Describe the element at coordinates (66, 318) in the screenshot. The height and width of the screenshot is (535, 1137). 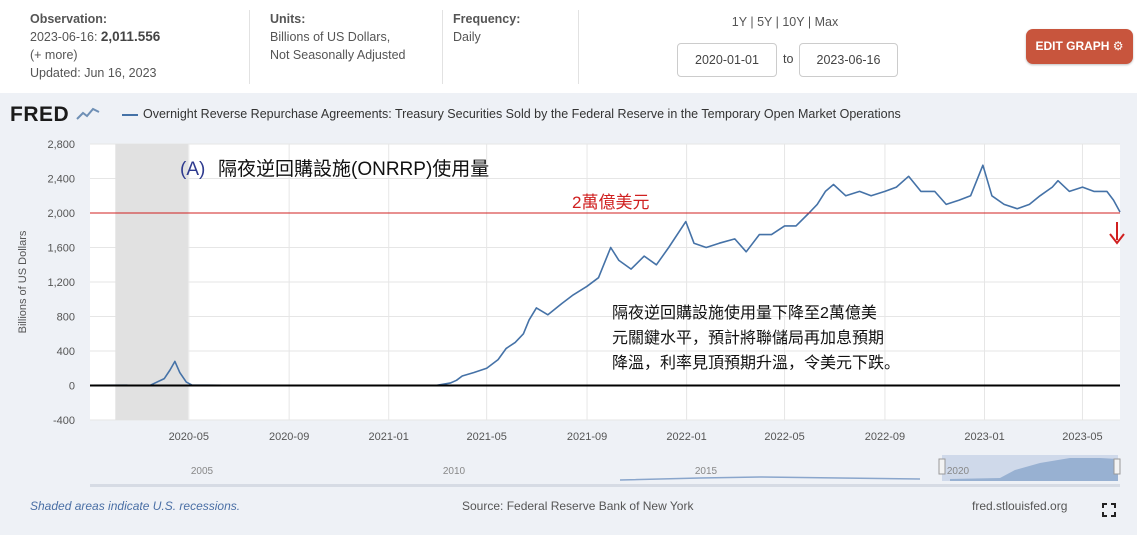
I see `y-tick-label: 800` at that location.